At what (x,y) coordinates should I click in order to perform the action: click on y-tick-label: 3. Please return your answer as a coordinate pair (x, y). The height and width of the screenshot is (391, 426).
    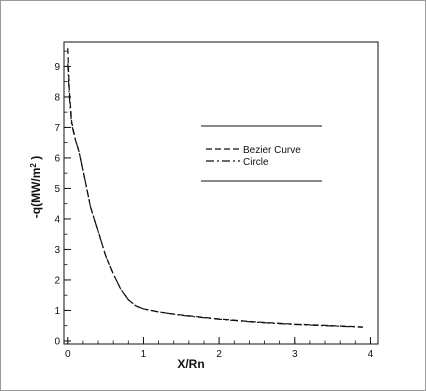
    Looking at the image, I should click on (57, 250).